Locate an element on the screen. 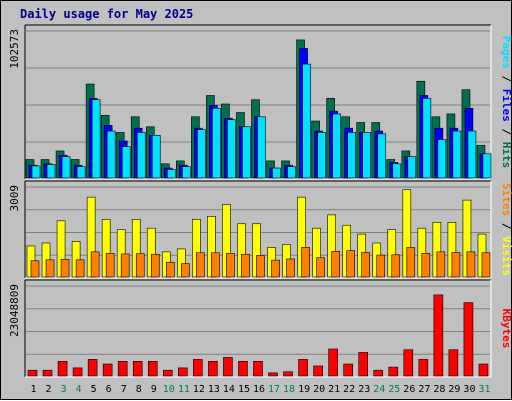  y-max-label: 23048809 is located at coordinates (14, 310).